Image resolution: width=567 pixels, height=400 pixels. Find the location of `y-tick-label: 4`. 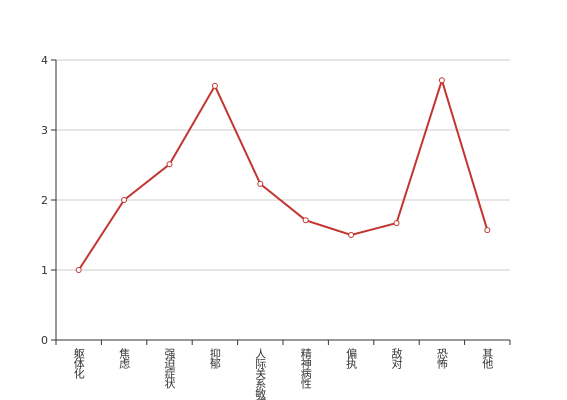

y-tick-label: 4 is located at coordinates (44, 60).